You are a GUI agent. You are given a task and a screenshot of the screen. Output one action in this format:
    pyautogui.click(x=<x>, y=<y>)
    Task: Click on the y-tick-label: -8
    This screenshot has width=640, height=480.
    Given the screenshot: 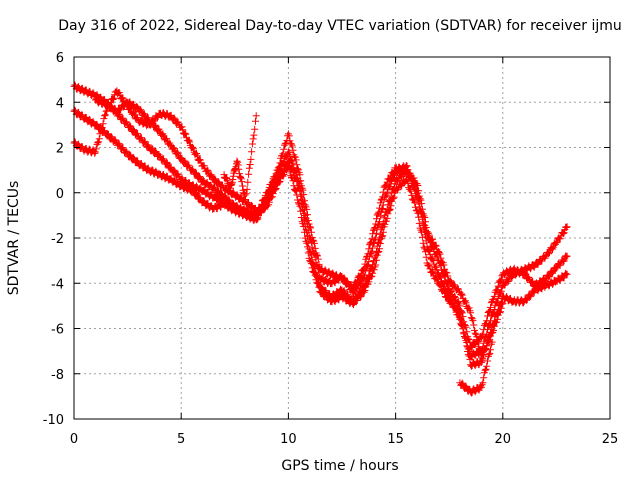 What is the action you would take?
    pyautogui.click(x=57, y=375)
    